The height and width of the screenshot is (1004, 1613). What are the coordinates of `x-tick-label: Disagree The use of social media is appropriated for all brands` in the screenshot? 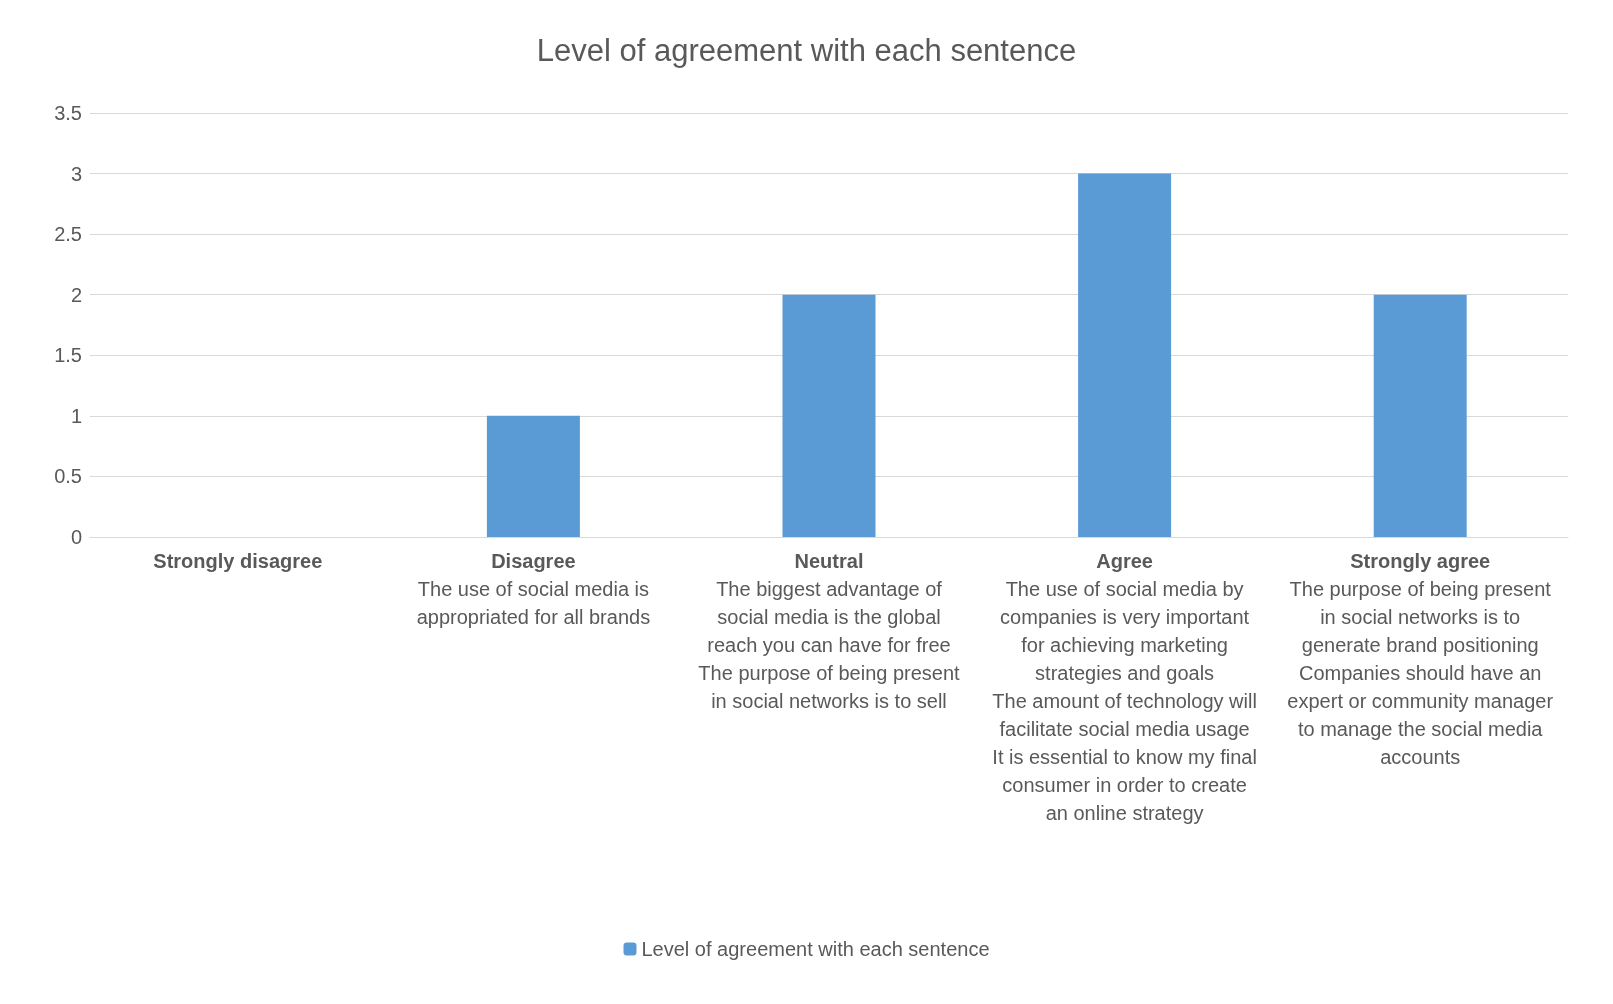 It's located at (533, 589).